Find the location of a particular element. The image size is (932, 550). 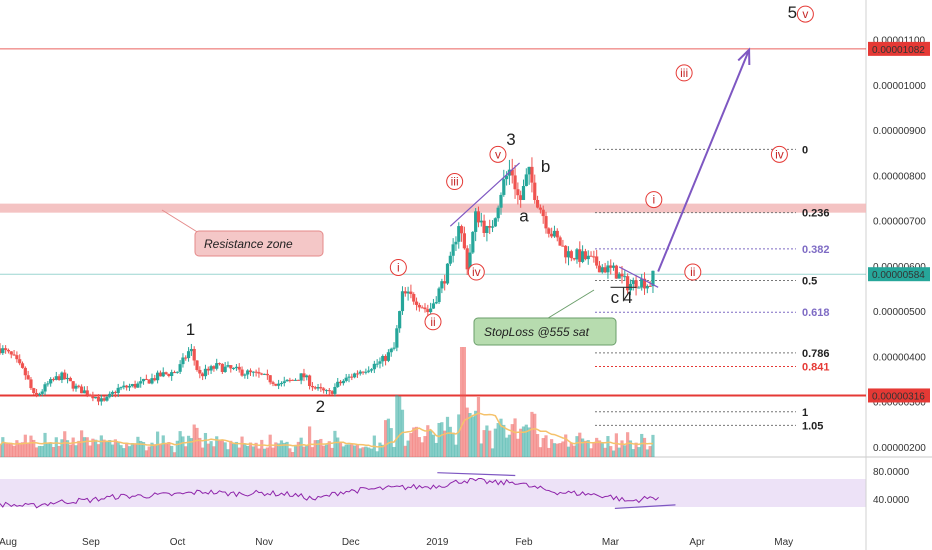

fib-label: 0.786 is located at coordinates (816, 354).